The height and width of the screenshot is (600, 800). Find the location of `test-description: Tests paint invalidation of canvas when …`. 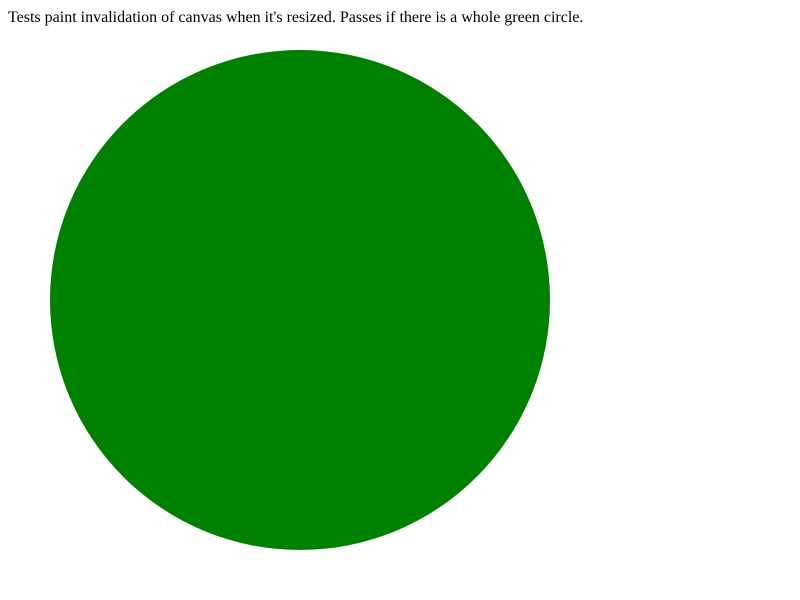

test-description: Tests paint invalidation of canvas when … is located at coordinates (296, 17).